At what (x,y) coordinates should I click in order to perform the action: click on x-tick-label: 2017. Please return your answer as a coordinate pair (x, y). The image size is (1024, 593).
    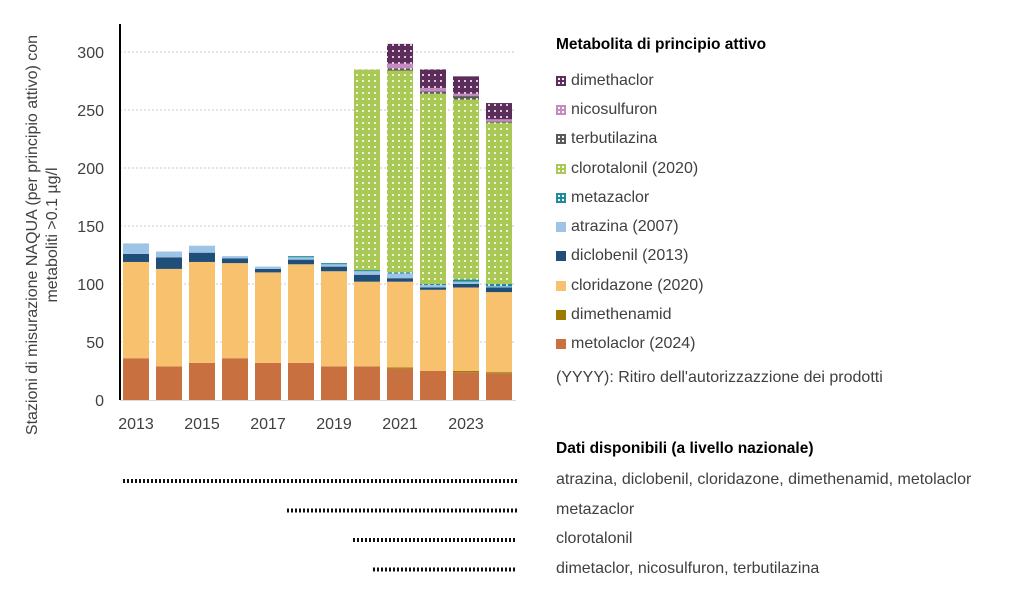
    Looking at the image, I should click on (268, 424).